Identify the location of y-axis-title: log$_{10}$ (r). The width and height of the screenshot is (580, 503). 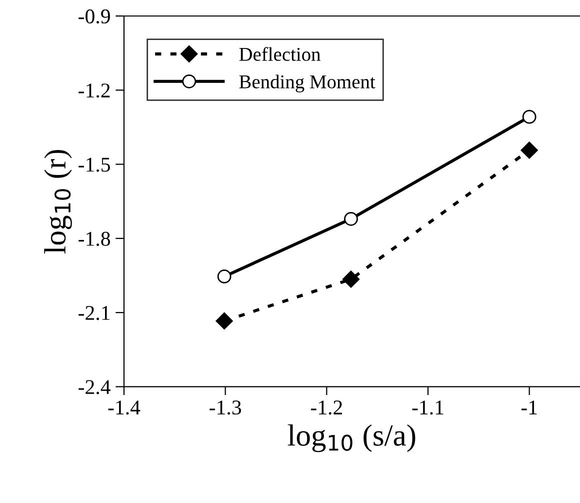
(58, 202).